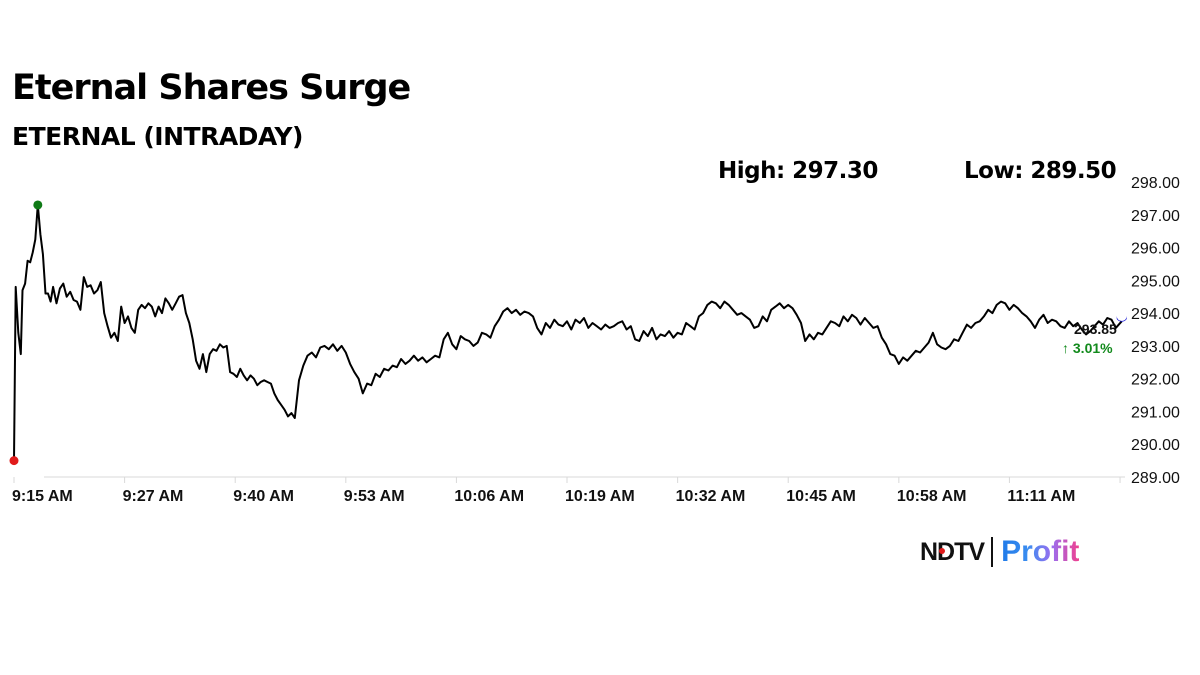 Image resolution: width=1200 pixels, height=675 pixels. What do you see at coordinates (153, 496) in the screenshot?
I see `x-tick-label: 9:27 AM` at bounding box center [153, 496].